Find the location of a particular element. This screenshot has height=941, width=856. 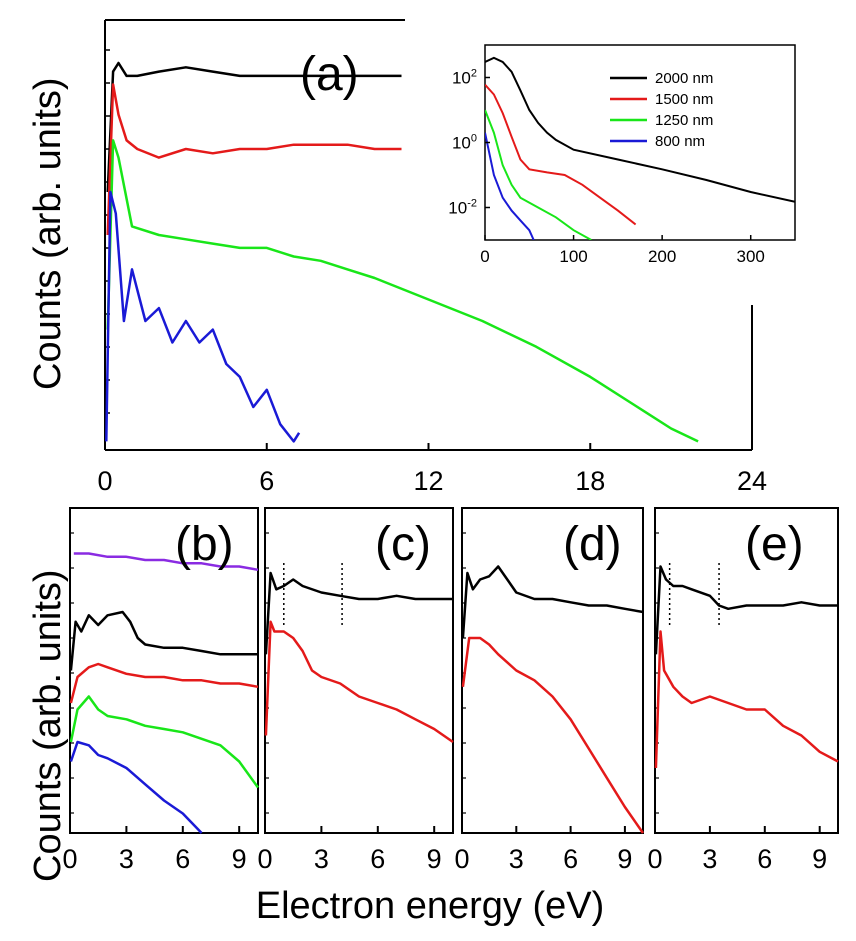

inset-frame is located at coordinates (640, 142).